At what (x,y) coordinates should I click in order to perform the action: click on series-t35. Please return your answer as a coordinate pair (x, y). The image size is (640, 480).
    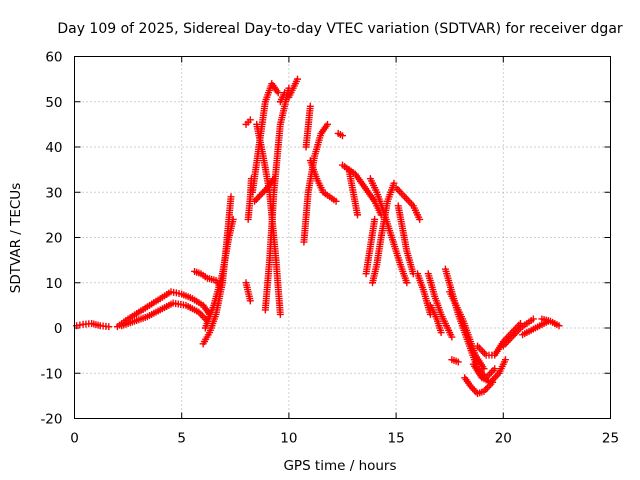
    Looking at the image, I should click on (518, 332).